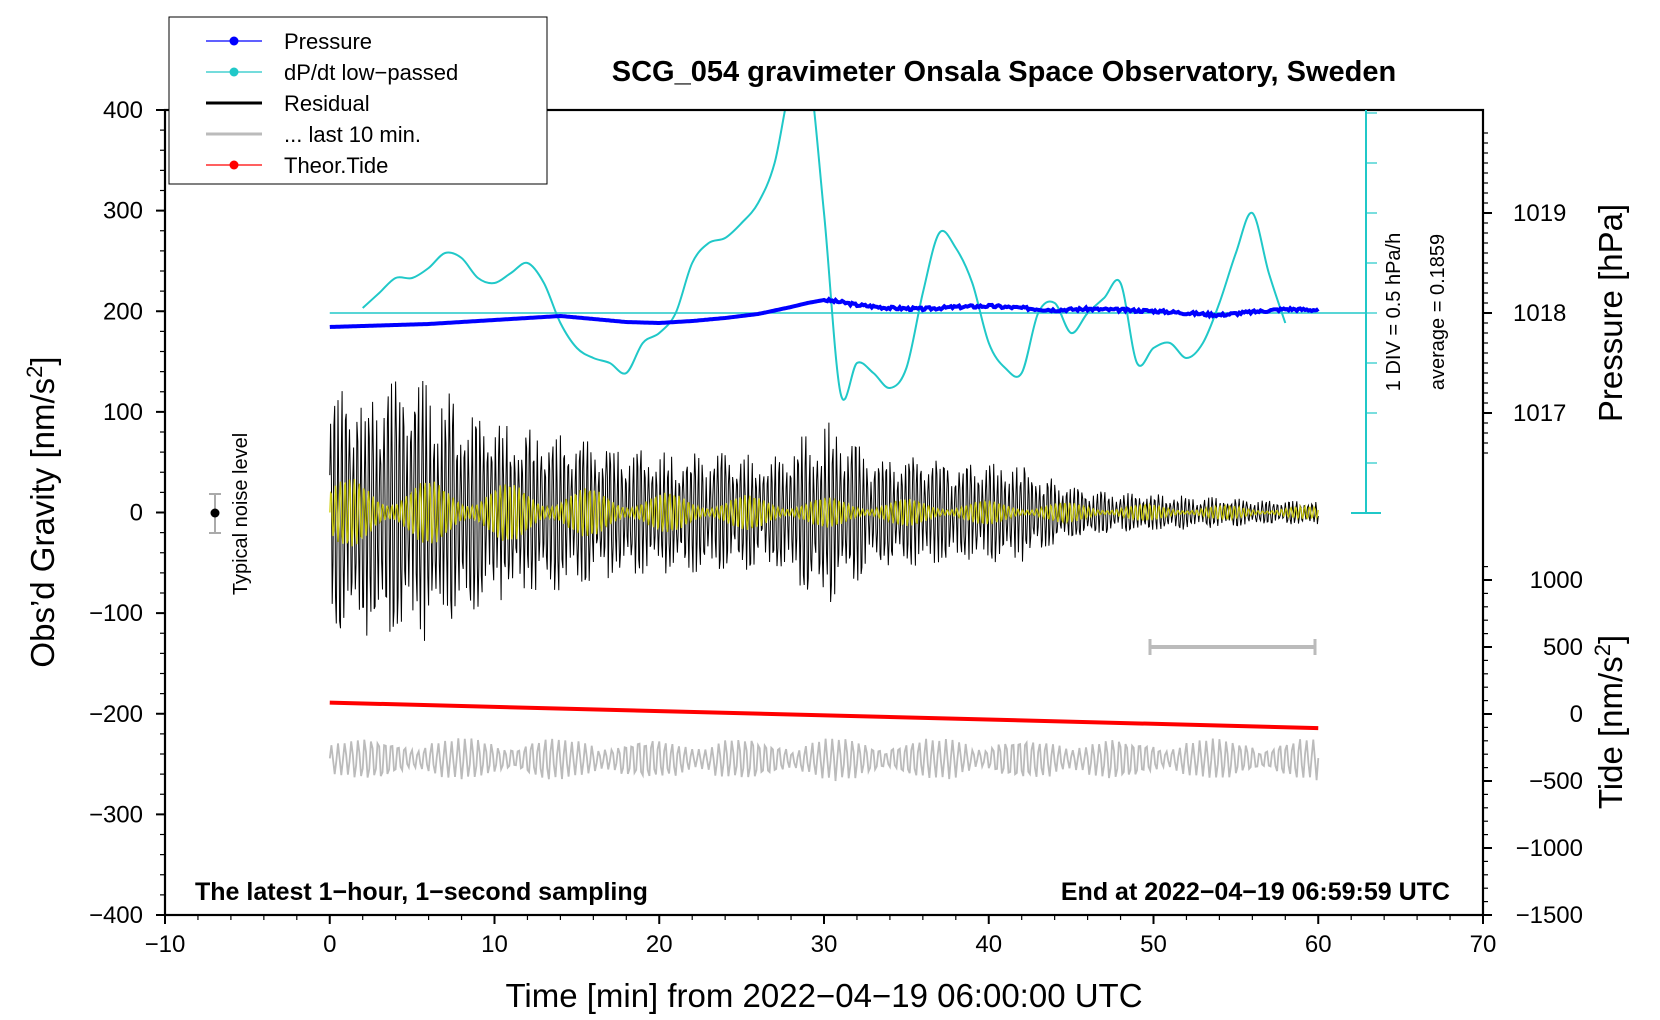 The image size is (1660, 1020). I want to click on tide-tick-label: 1000, so click(1556, 580).